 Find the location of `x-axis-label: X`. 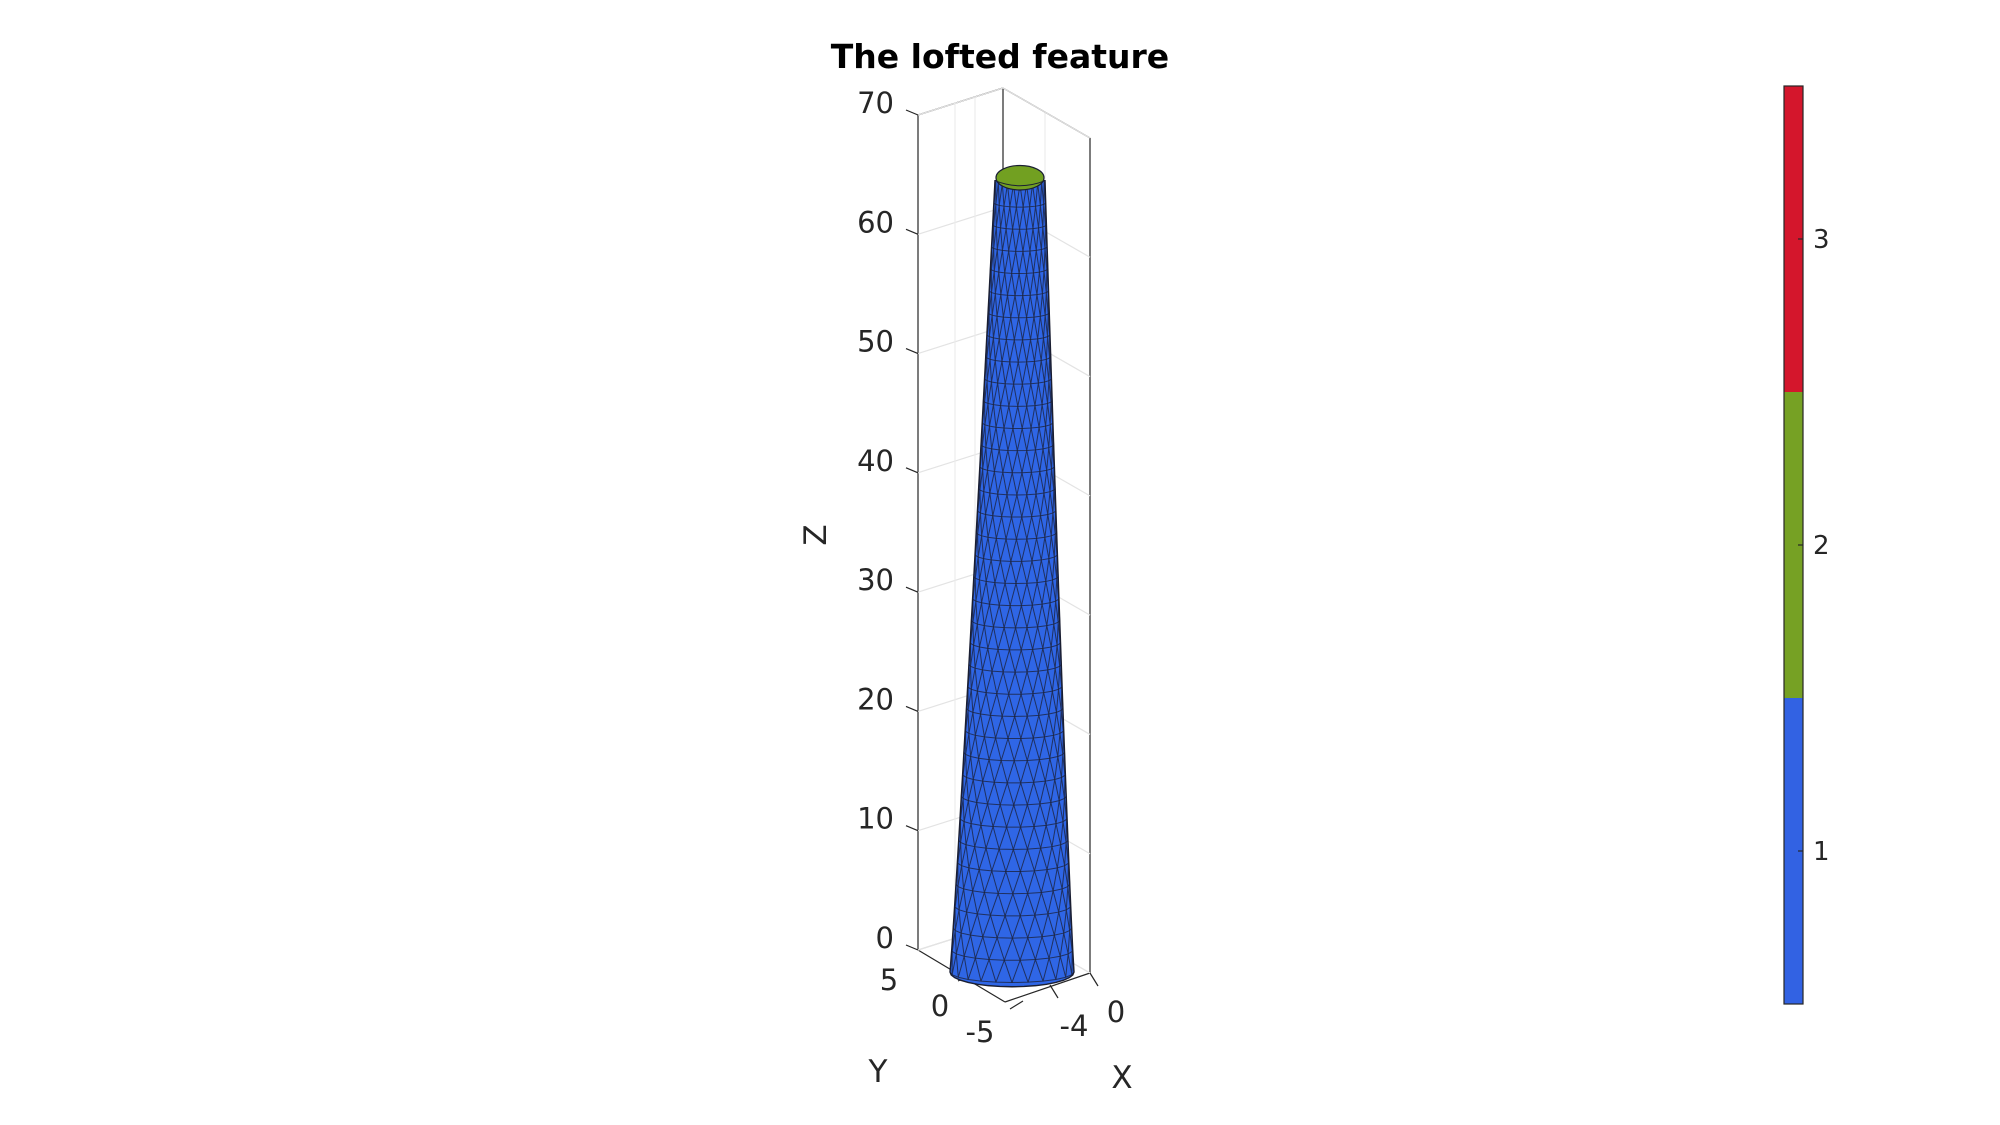

x-axis-label: X is located at coordinates (1121, 1078).